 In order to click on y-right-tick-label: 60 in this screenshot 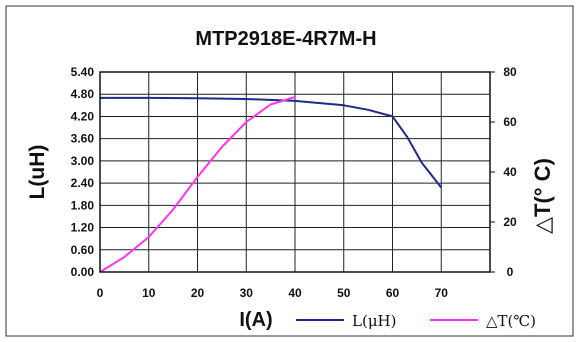, I will do `click(510, 122)`.